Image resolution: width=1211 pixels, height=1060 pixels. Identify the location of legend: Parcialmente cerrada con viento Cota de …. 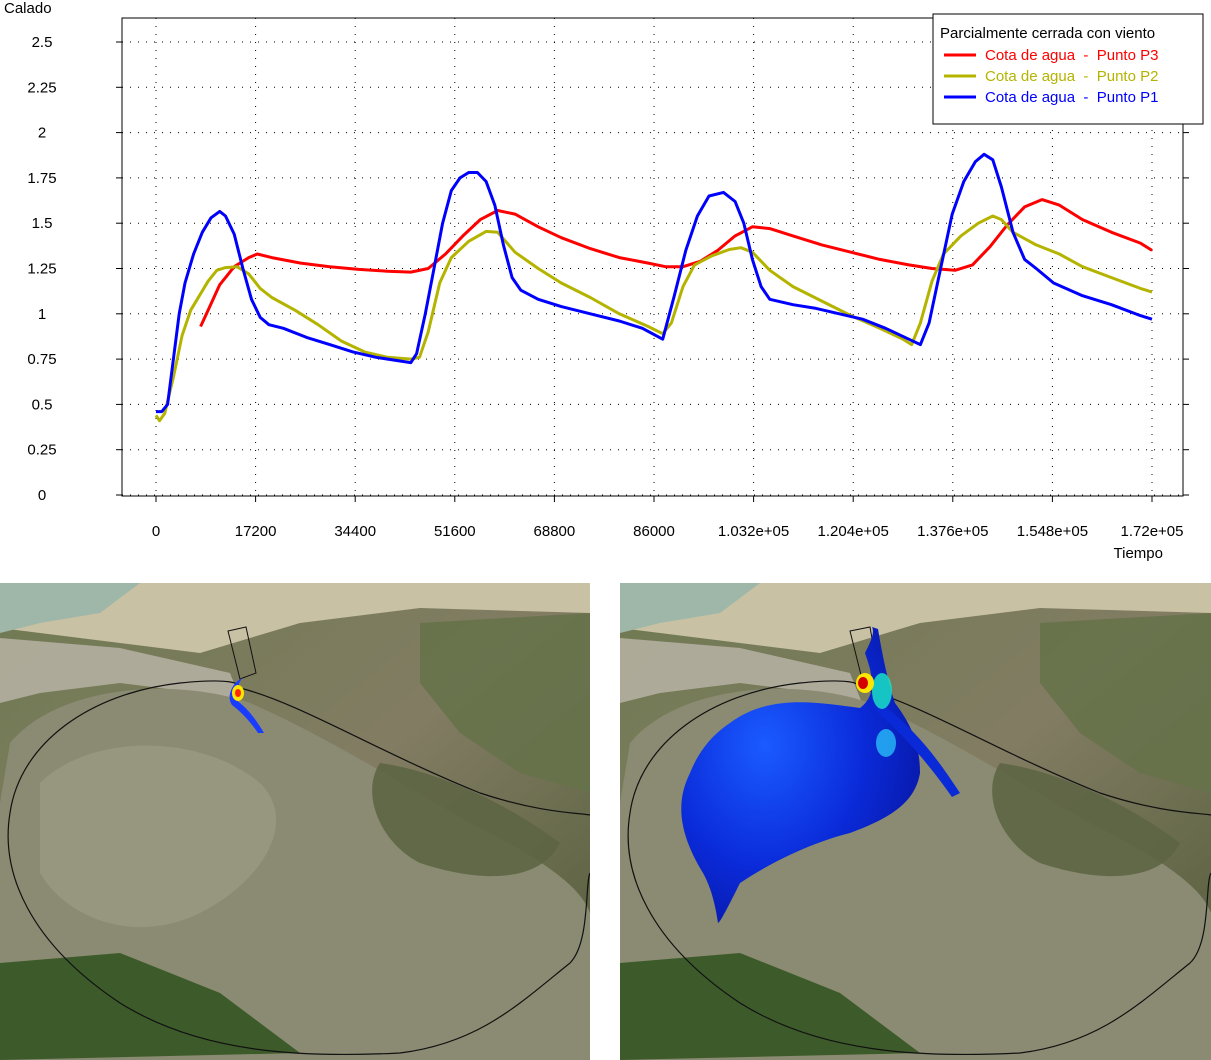
(1068, 69).